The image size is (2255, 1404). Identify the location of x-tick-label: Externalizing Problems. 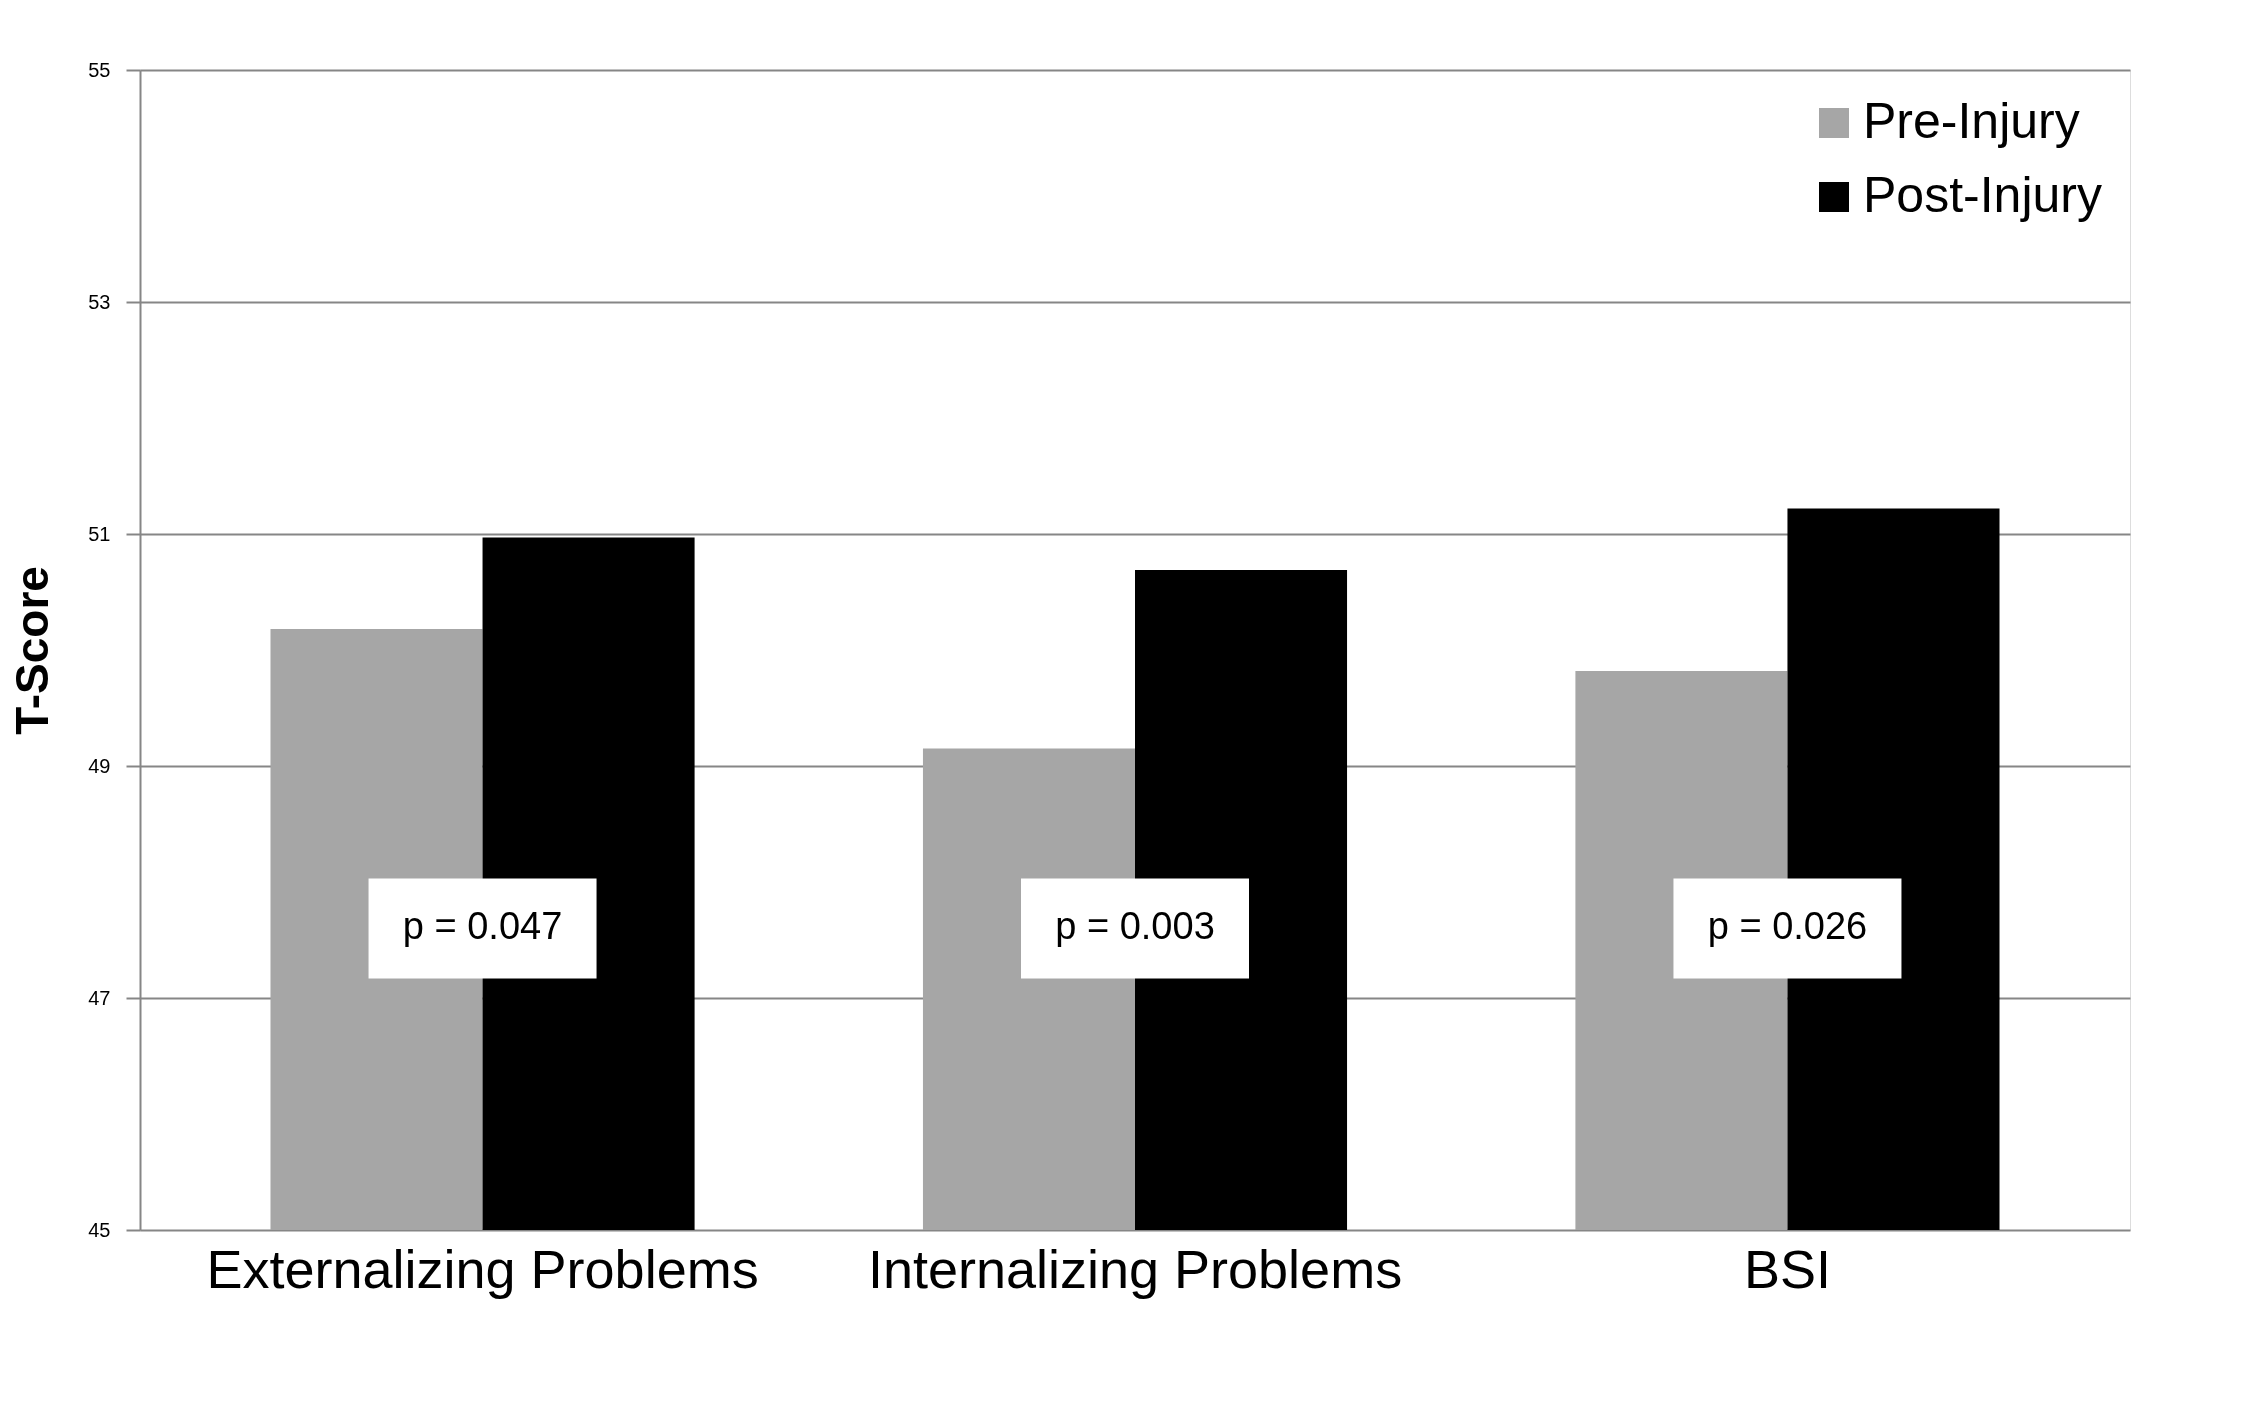
(482, 1268).